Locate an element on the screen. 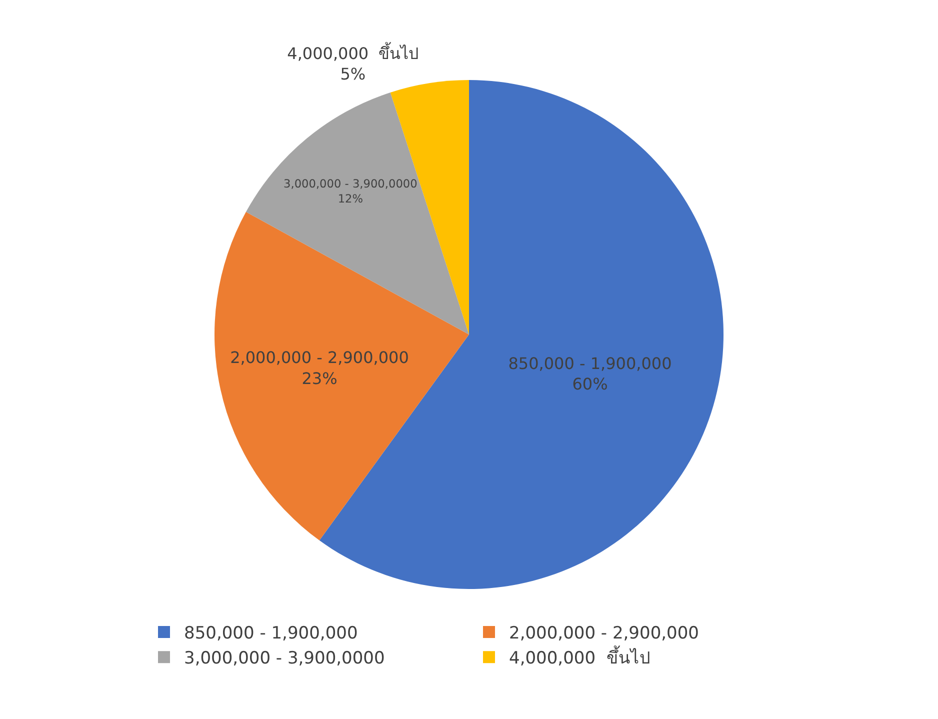 Image resolution: width=938 pixels, height=719 pixels. legend-label: 4,000,000 ขึ้นไป is located at coordinates (579, 657).